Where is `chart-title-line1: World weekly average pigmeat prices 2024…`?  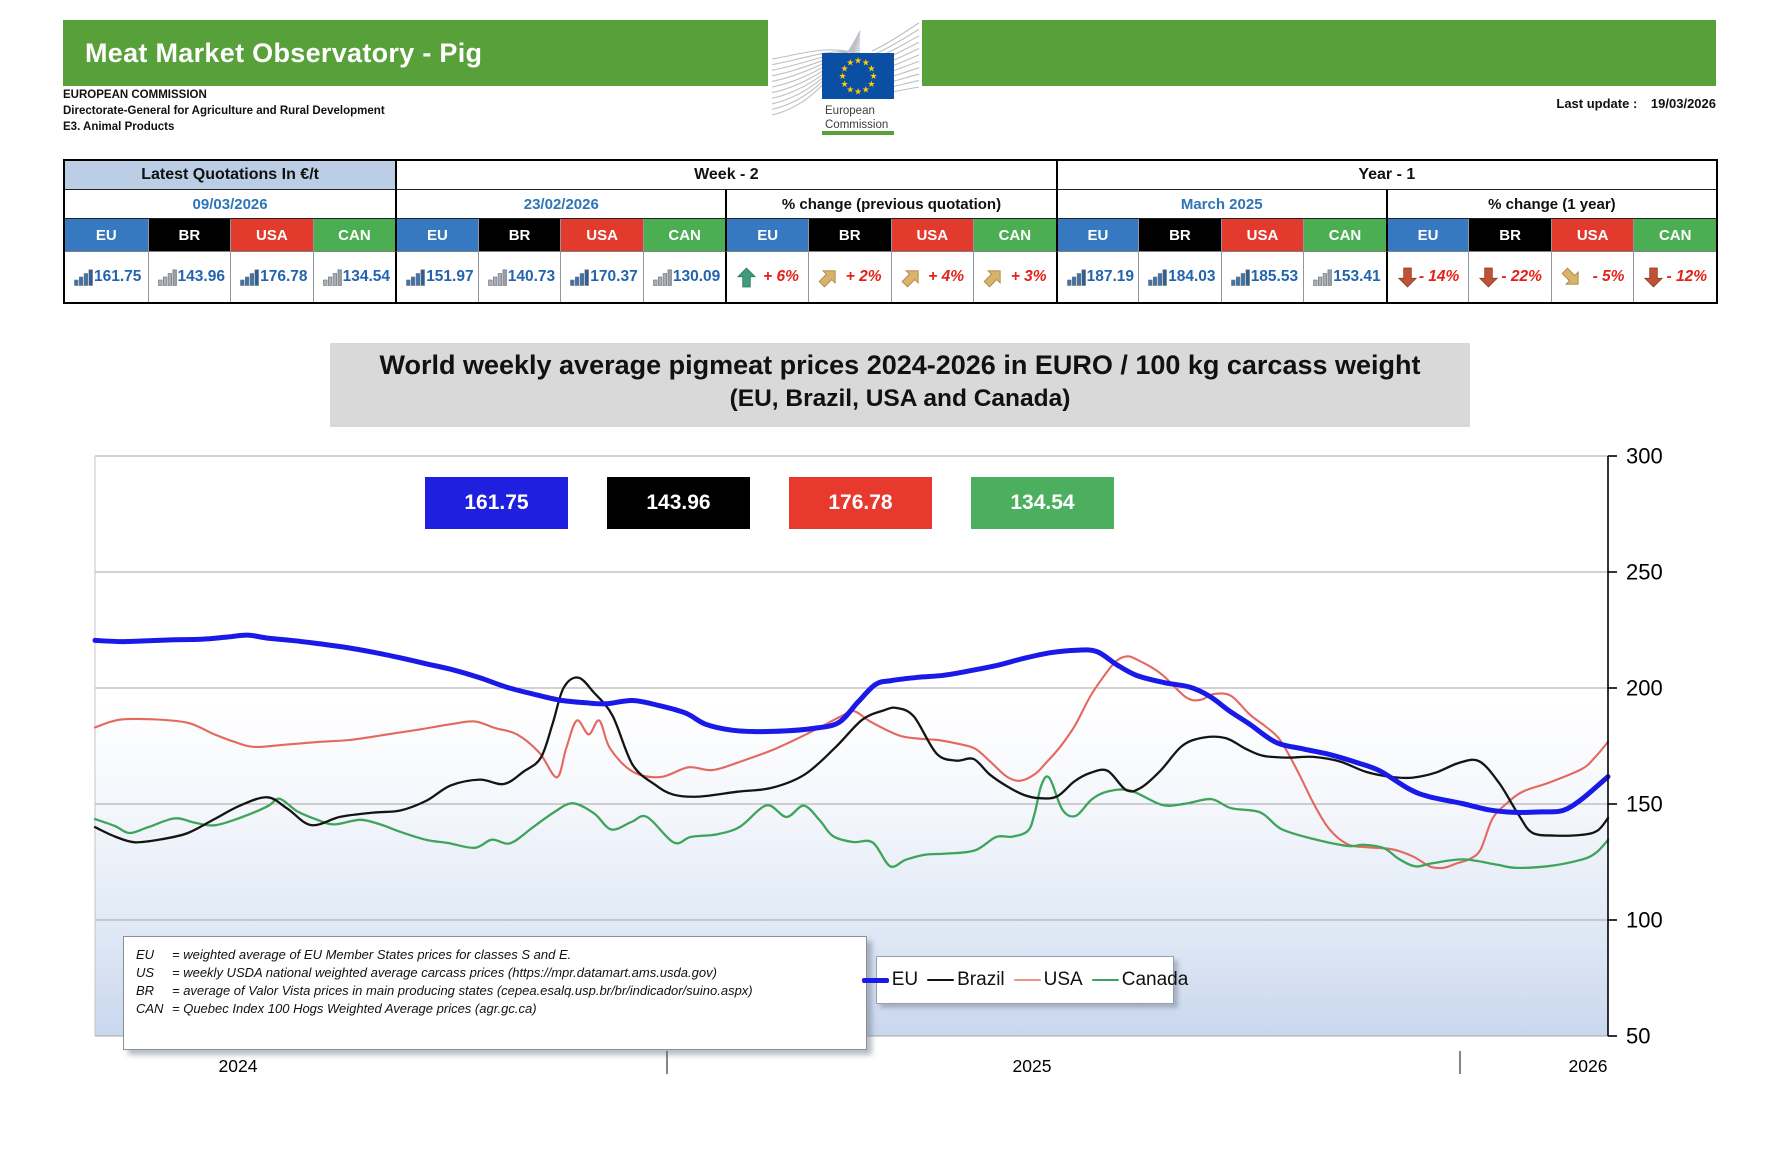 chart-title-line1: World weekly average pigmeat prices 2024… is located at coordinates (900, 365).